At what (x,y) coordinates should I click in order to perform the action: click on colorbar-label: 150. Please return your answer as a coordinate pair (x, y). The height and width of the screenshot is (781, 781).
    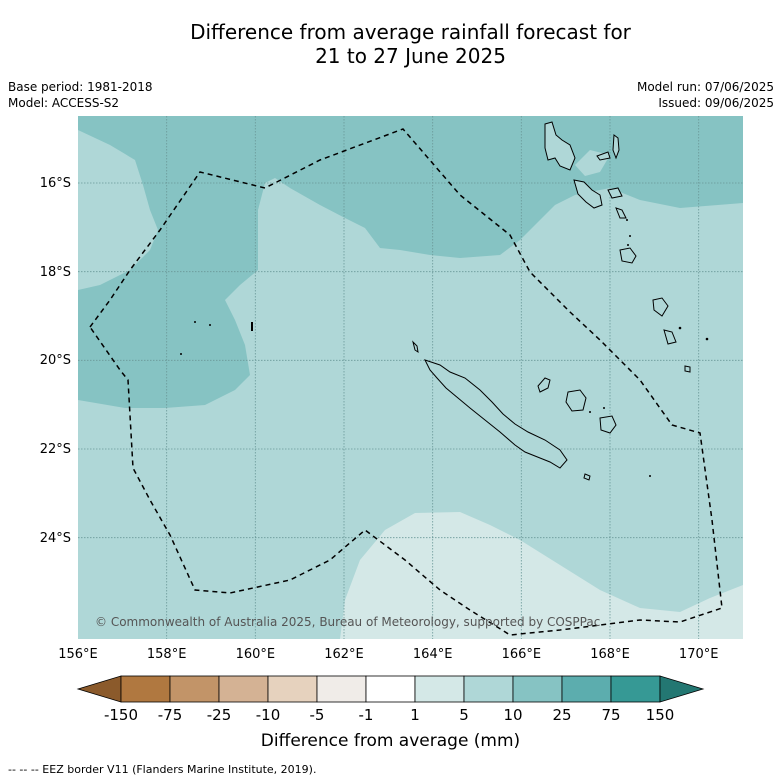
    Looking at the image, I should click on (660, 715).